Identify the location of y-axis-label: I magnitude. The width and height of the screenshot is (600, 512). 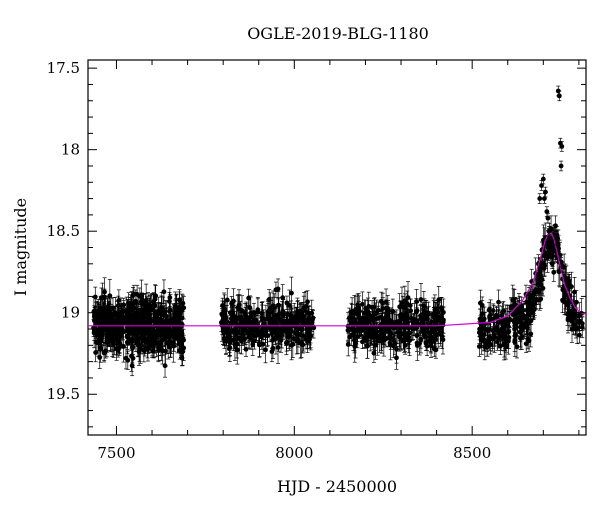
(20, 247).